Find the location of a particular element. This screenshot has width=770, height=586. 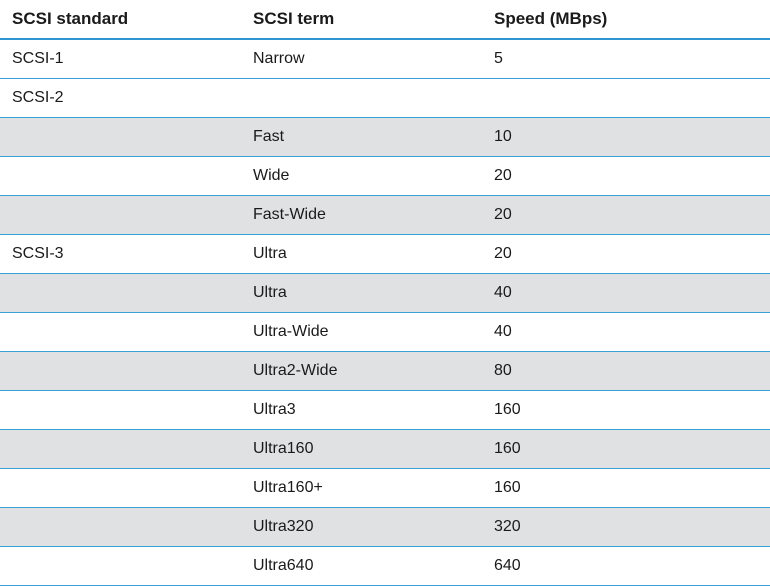

cell-scsi-term: Ultra160+ is located at coordinates (288, 487).